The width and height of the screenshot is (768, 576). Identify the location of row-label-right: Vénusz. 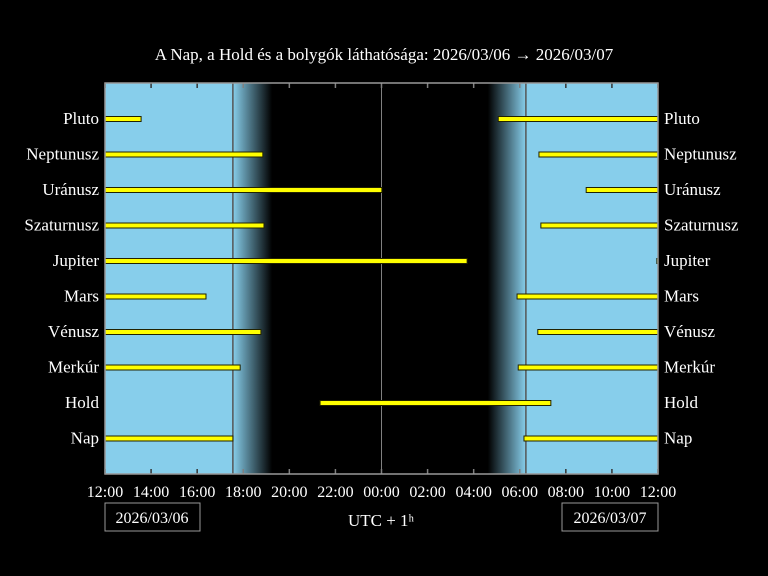
(689, 331).